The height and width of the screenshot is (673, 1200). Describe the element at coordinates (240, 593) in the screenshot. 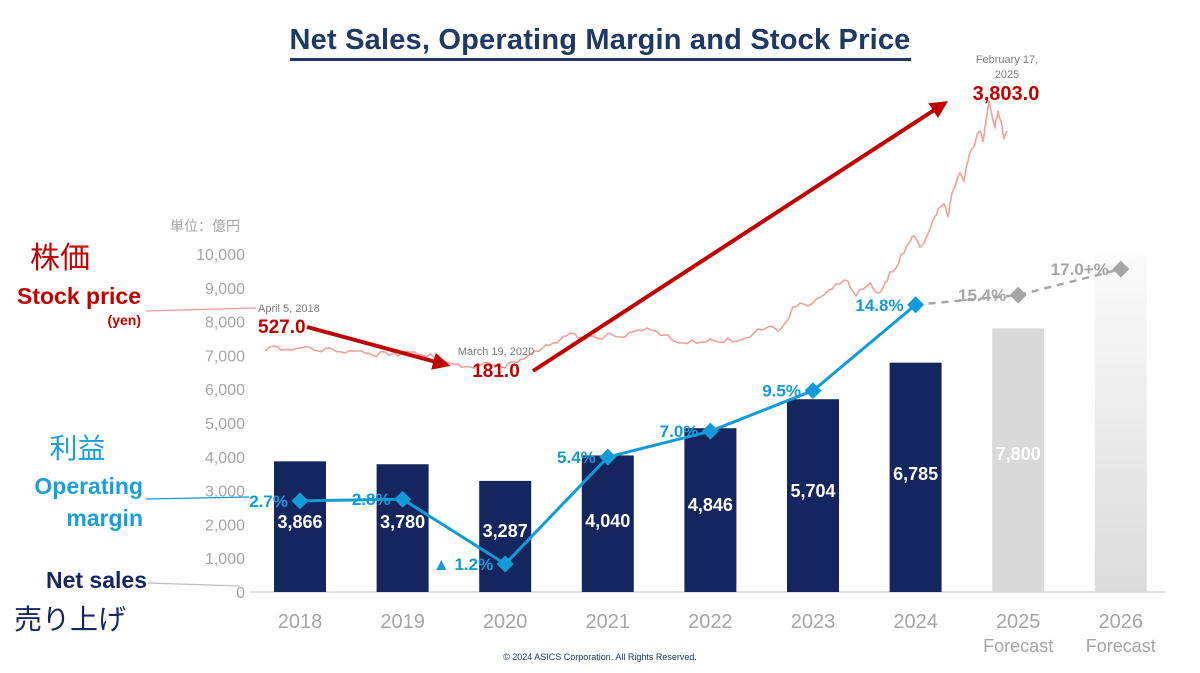

I see `y-axis-tick-label: 0` at that location.